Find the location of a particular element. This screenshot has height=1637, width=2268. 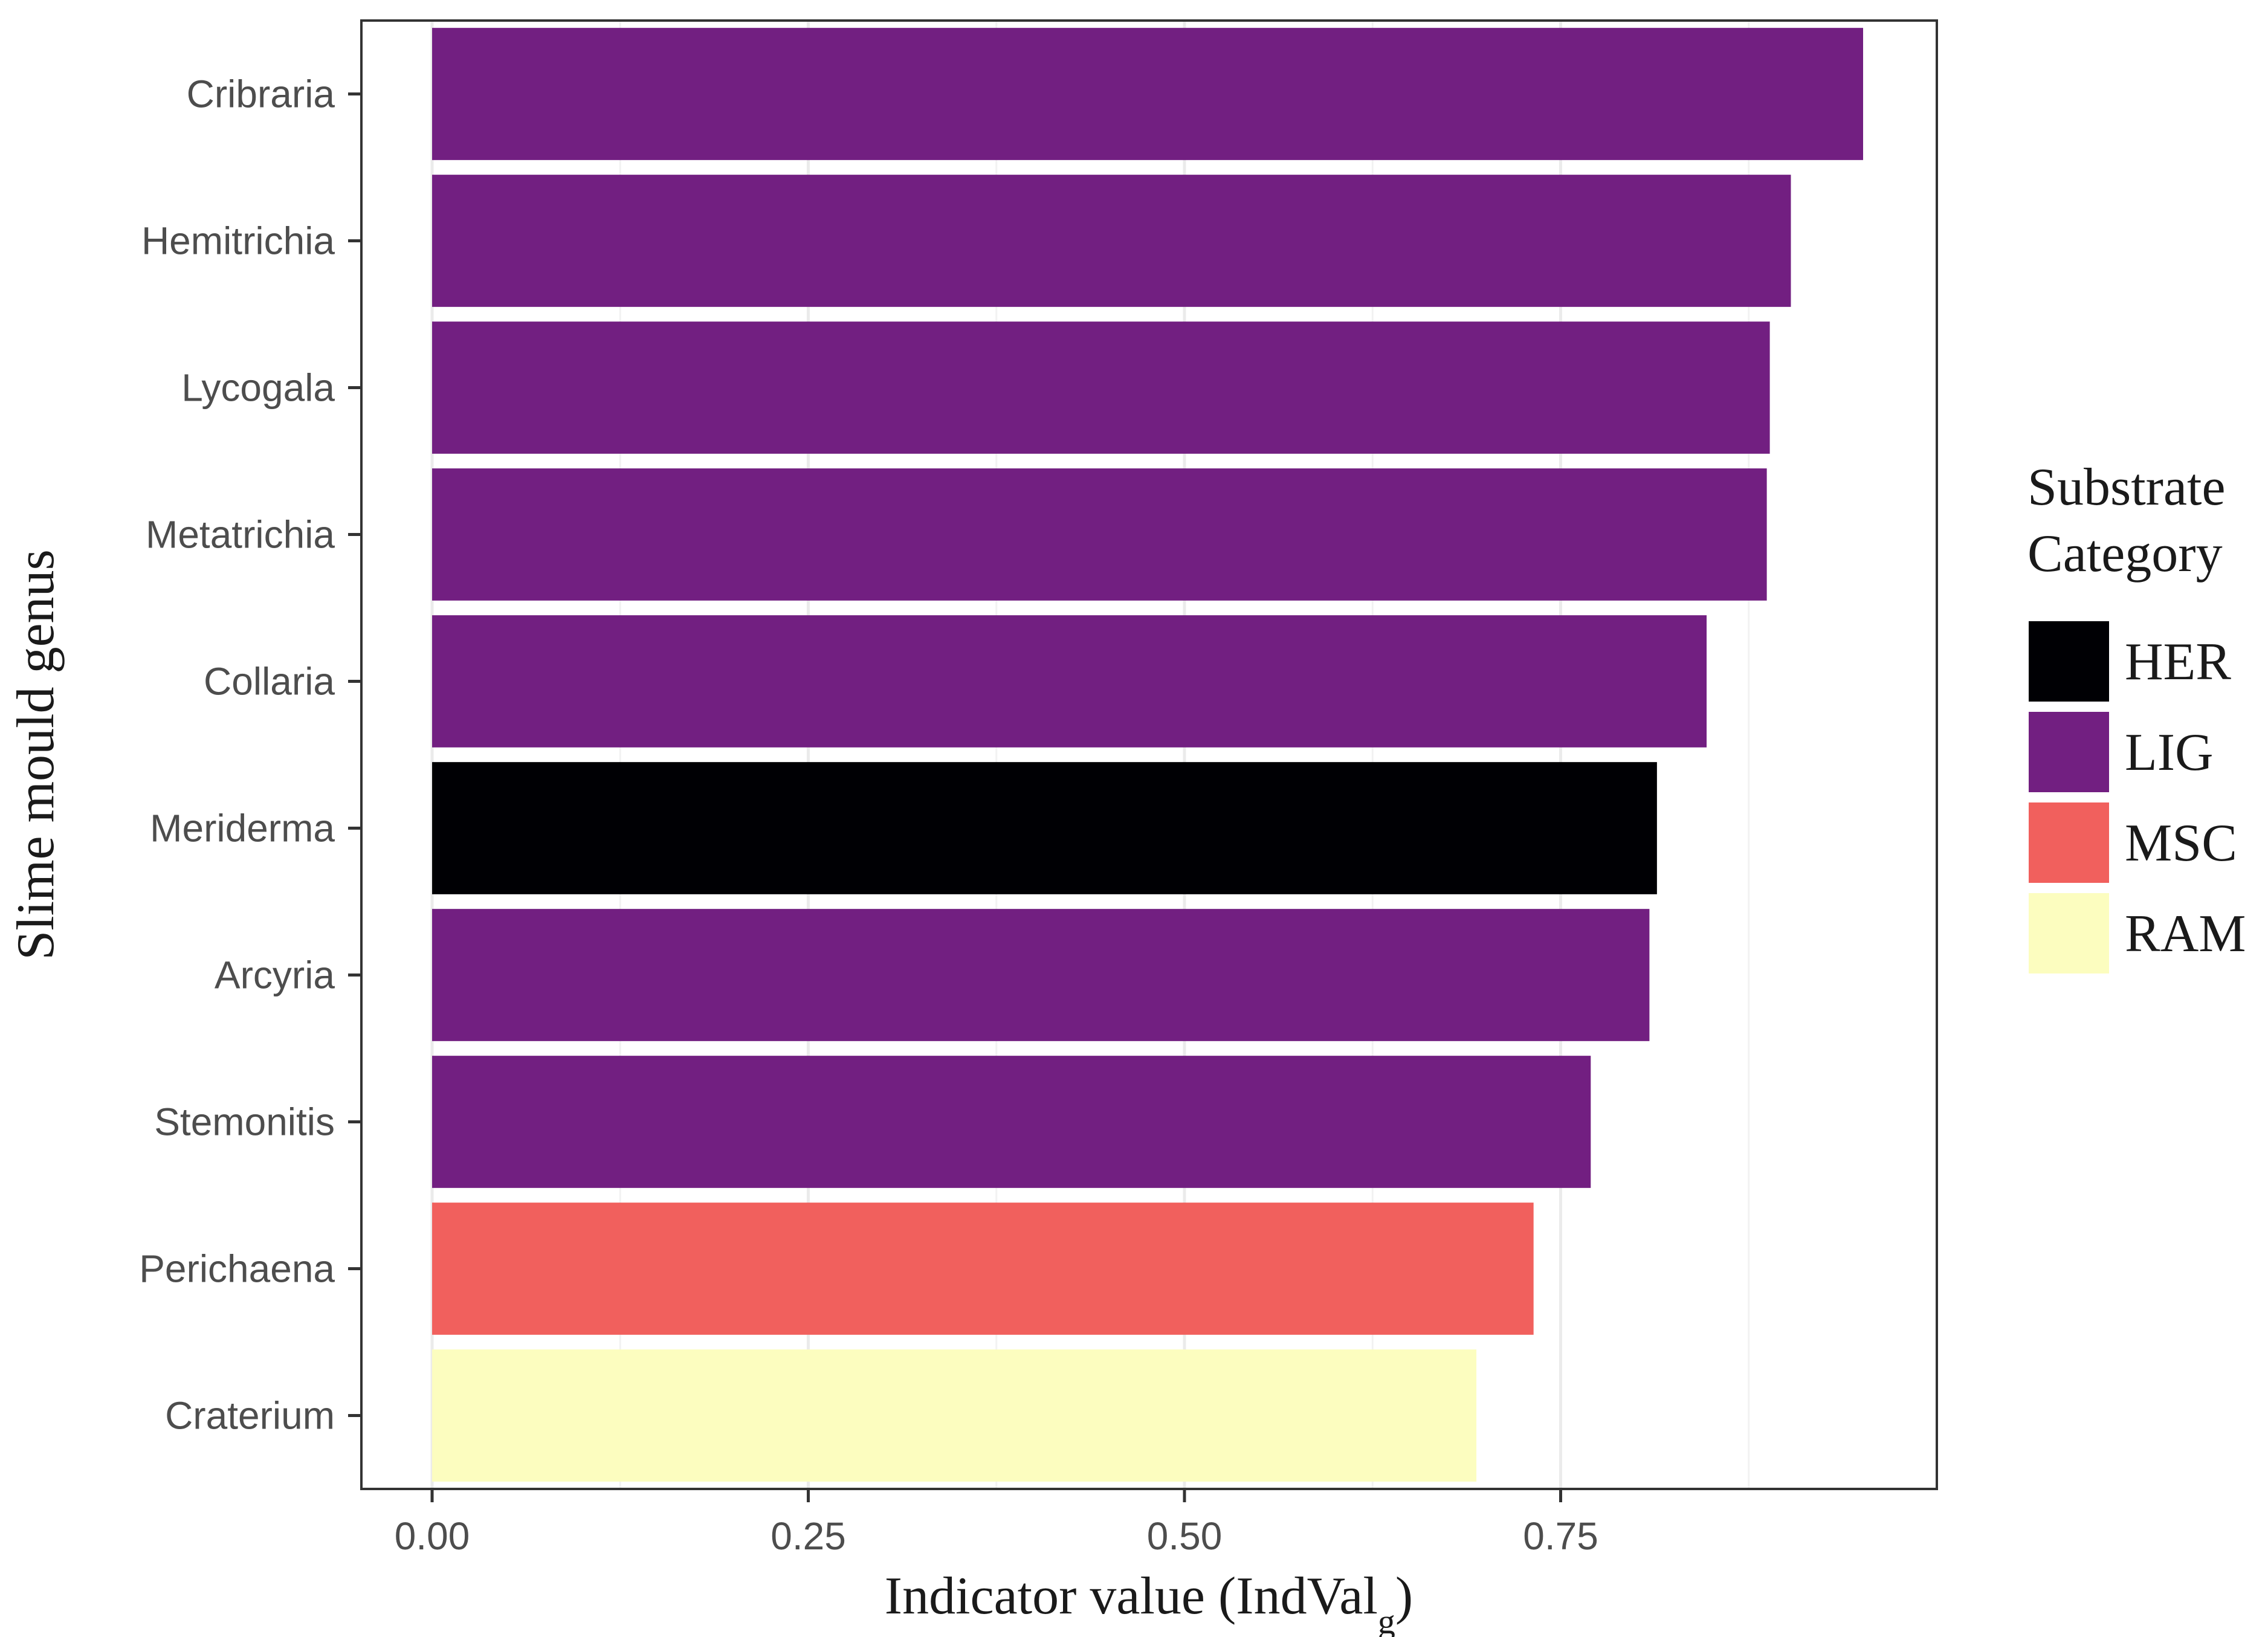

legend-label-ram: RAM is located at coordinates (2185, 934).